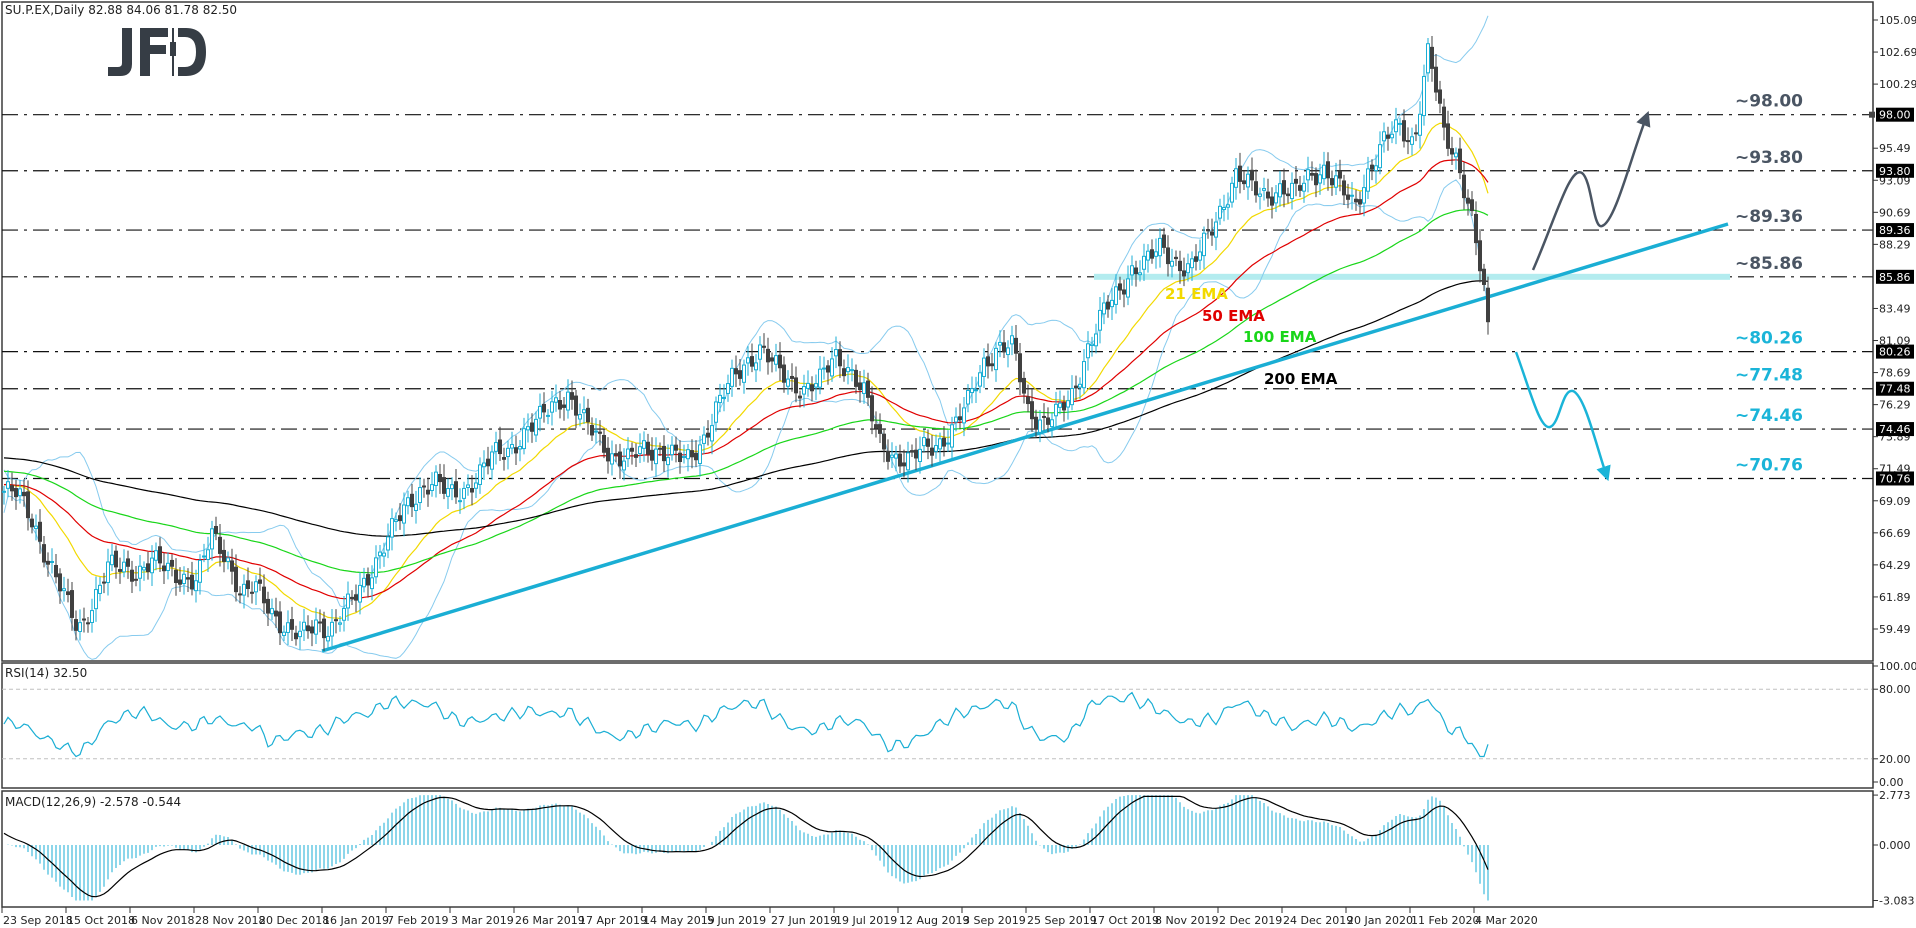  I want to click on date-tick: 27 Jun 2019, so click(804, 920).